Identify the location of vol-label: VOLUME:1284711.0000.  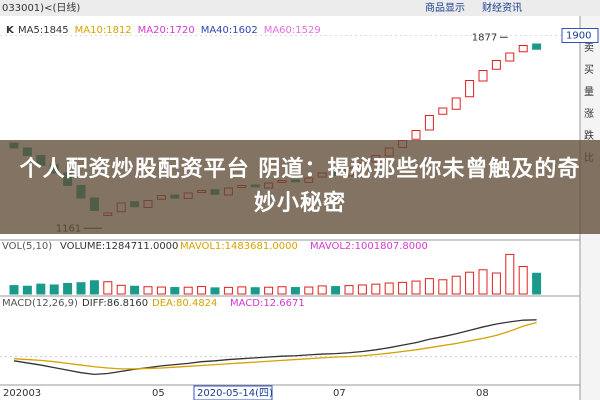
(119, 246).